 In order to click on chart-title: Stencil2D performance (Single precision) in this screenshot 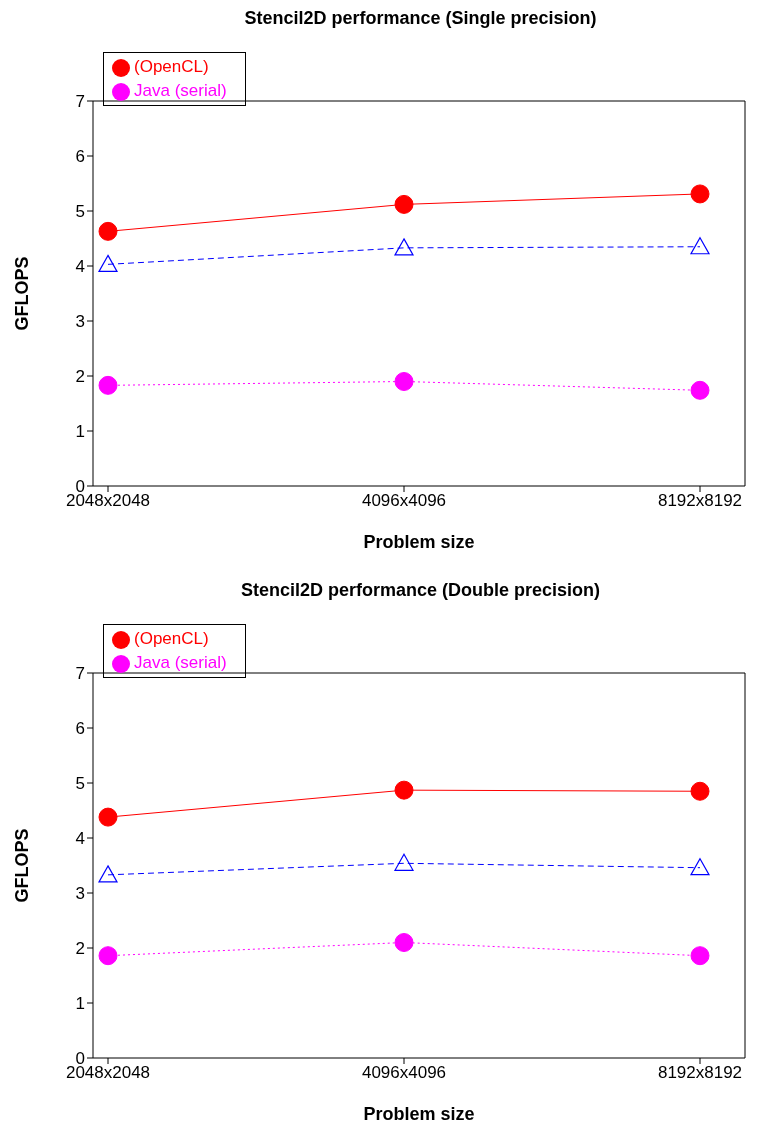, I will do `click(420, 19)`.